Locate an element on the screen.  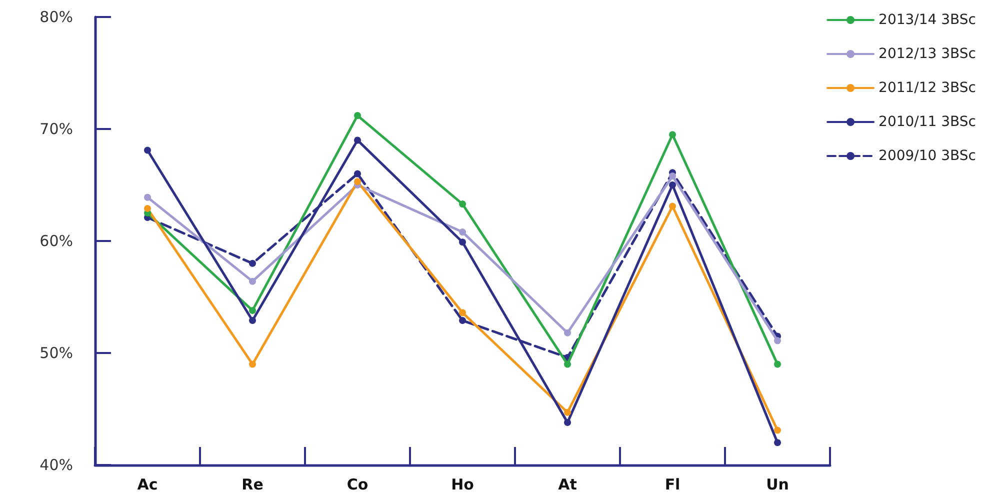
x-tick-label: Re is located at coordinates (253, 485).